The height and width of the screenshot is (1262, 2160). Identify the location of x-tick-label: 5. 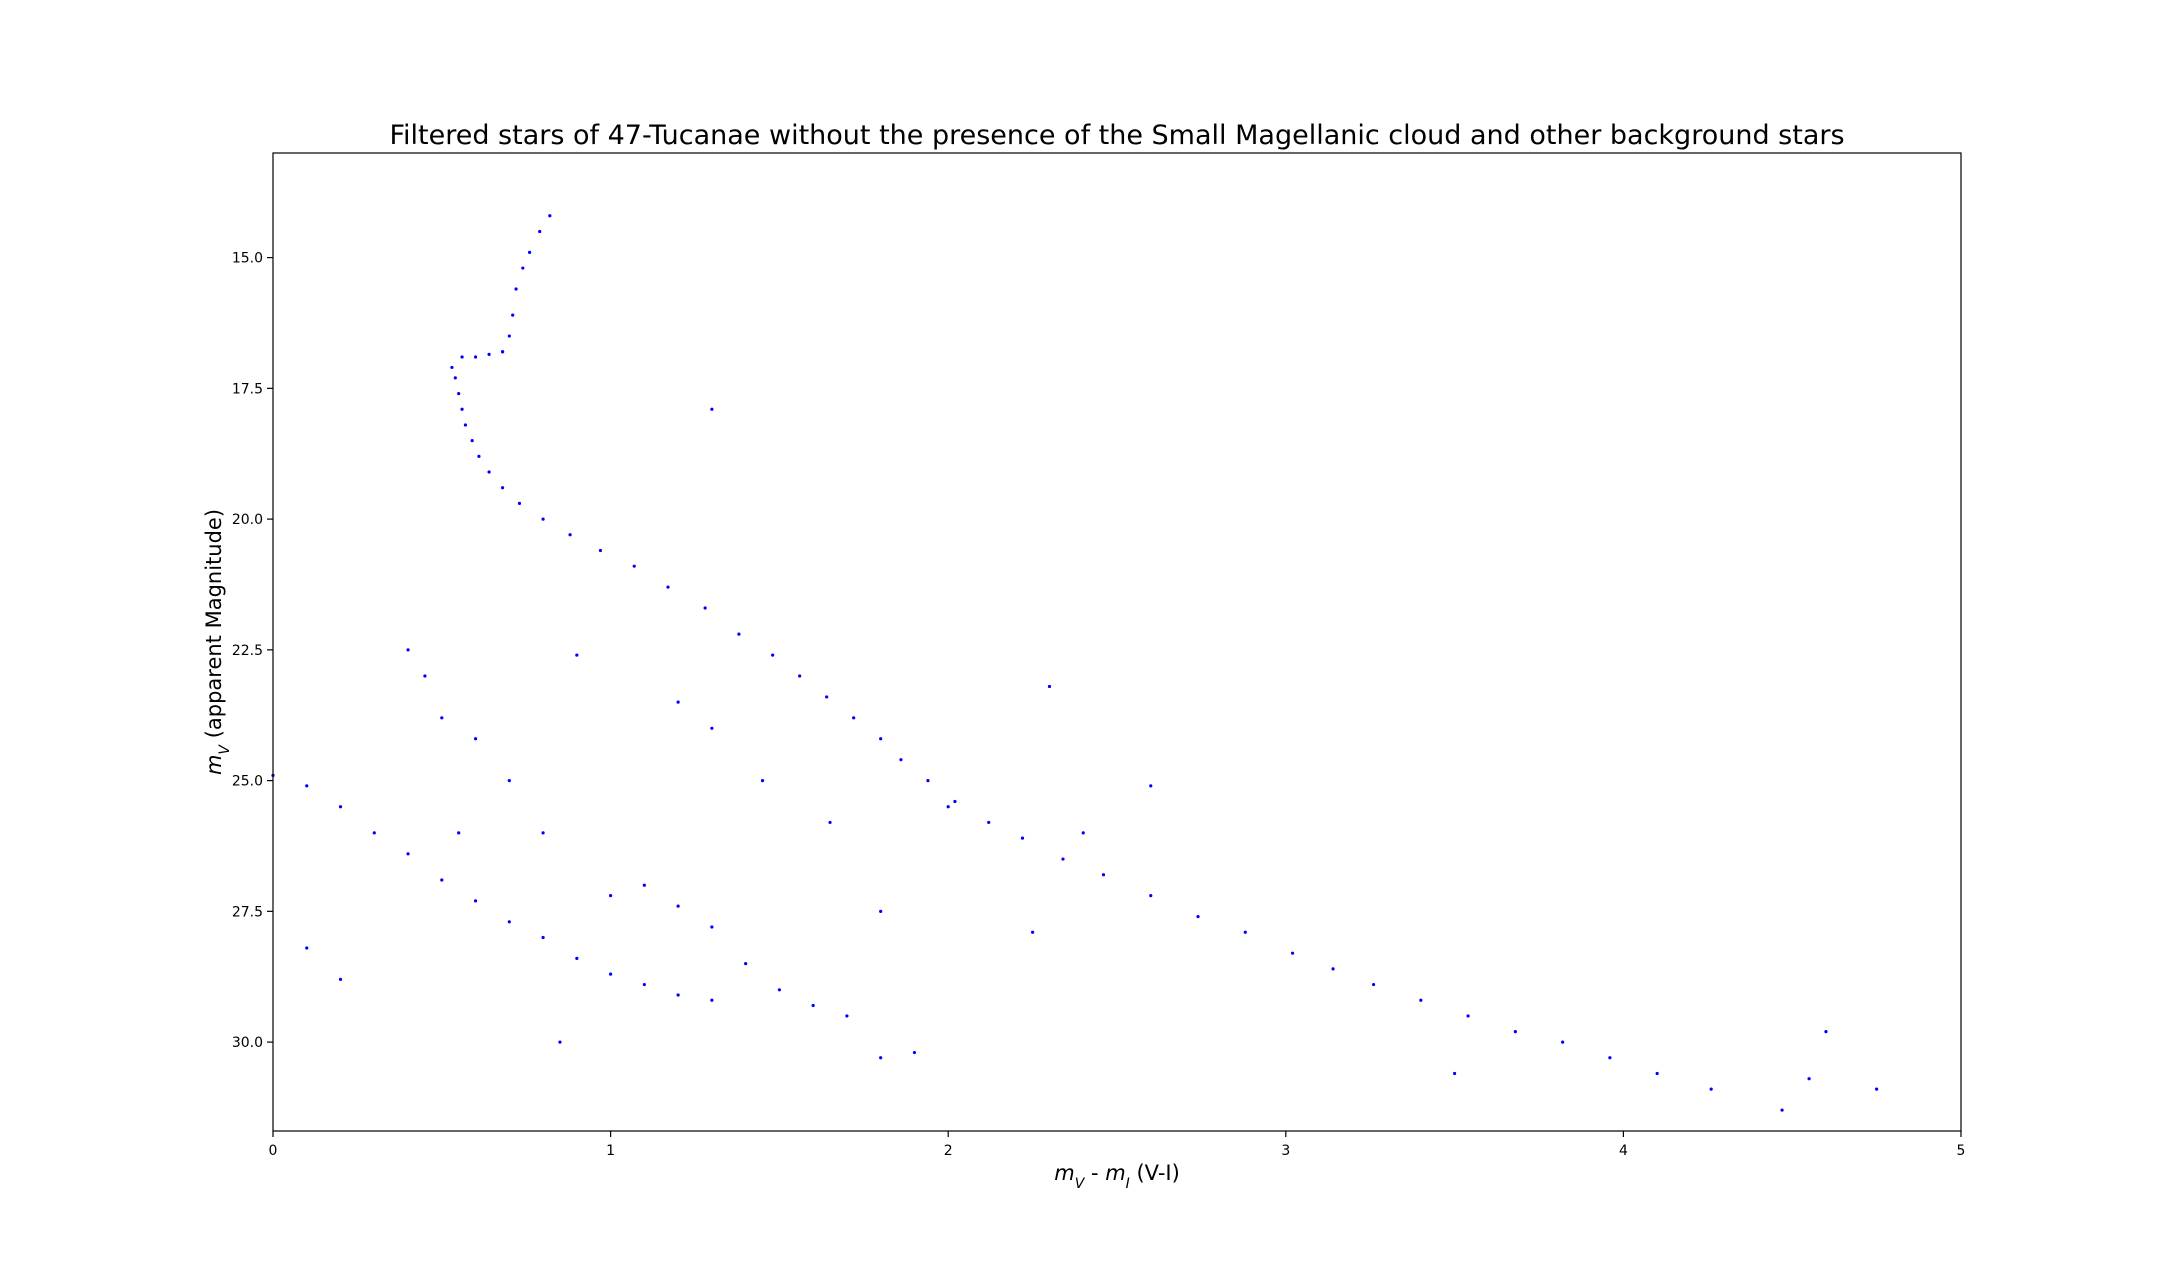
(1961, 1151).